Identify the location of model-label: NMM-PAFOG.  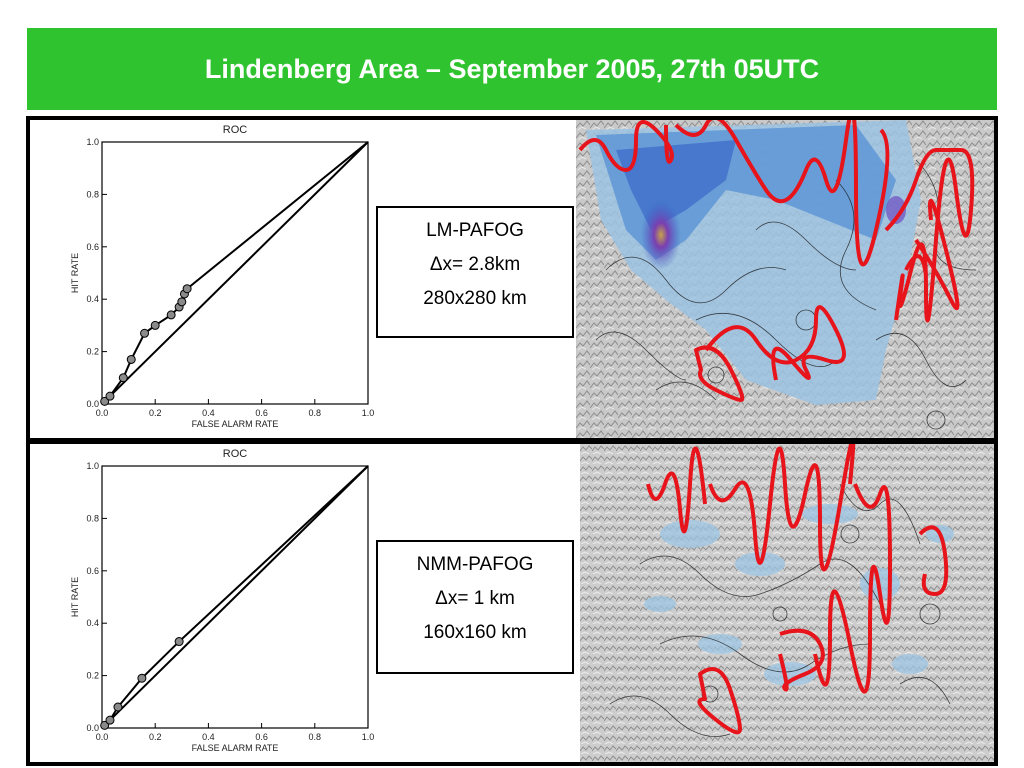
(475, 564).